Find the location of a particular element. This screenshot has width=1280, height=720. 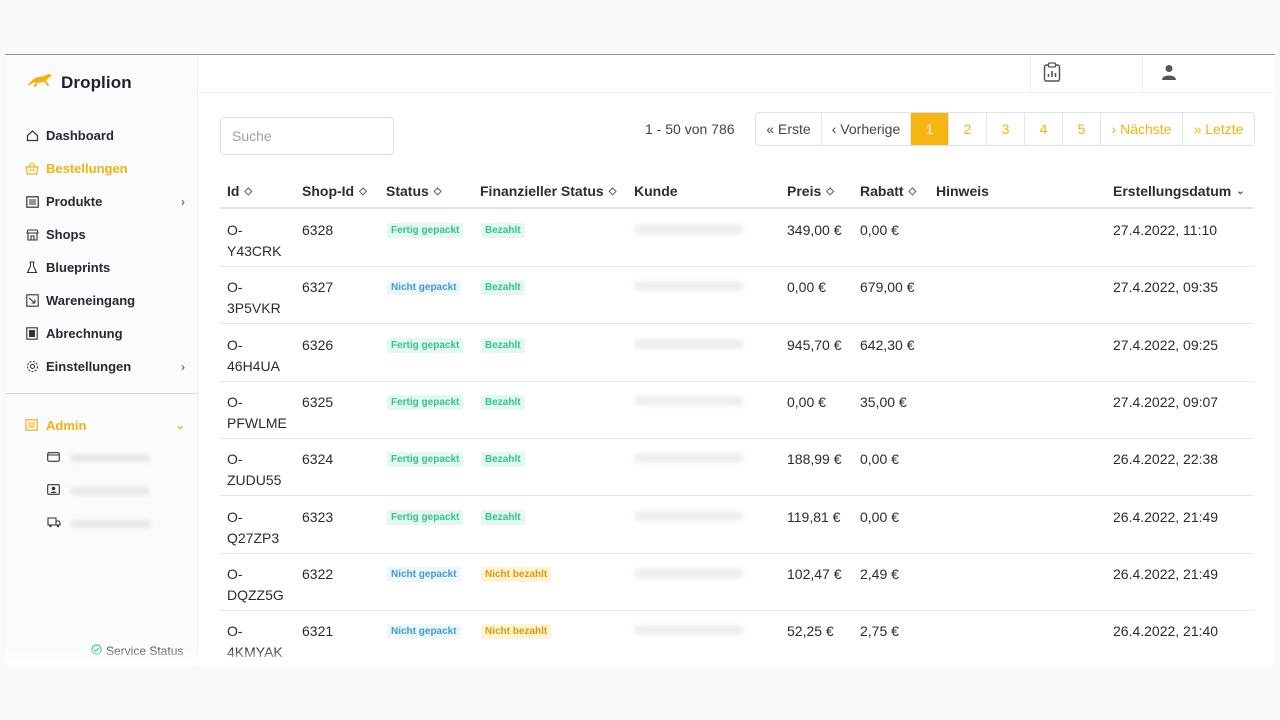

page-next-button: › Nächste is located at coordinates (1142, 129).